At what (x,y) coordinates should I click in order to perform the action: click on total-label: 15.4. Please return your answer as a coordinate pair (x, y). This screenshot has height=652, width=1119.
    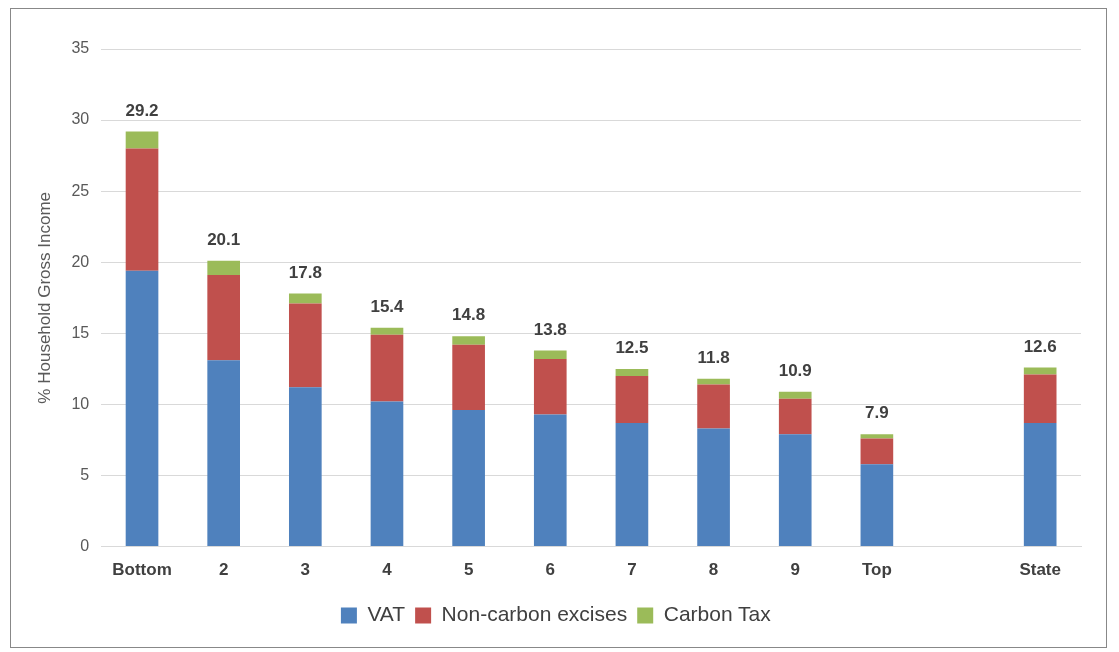
    Looking at the image, I should click on (387, 306).